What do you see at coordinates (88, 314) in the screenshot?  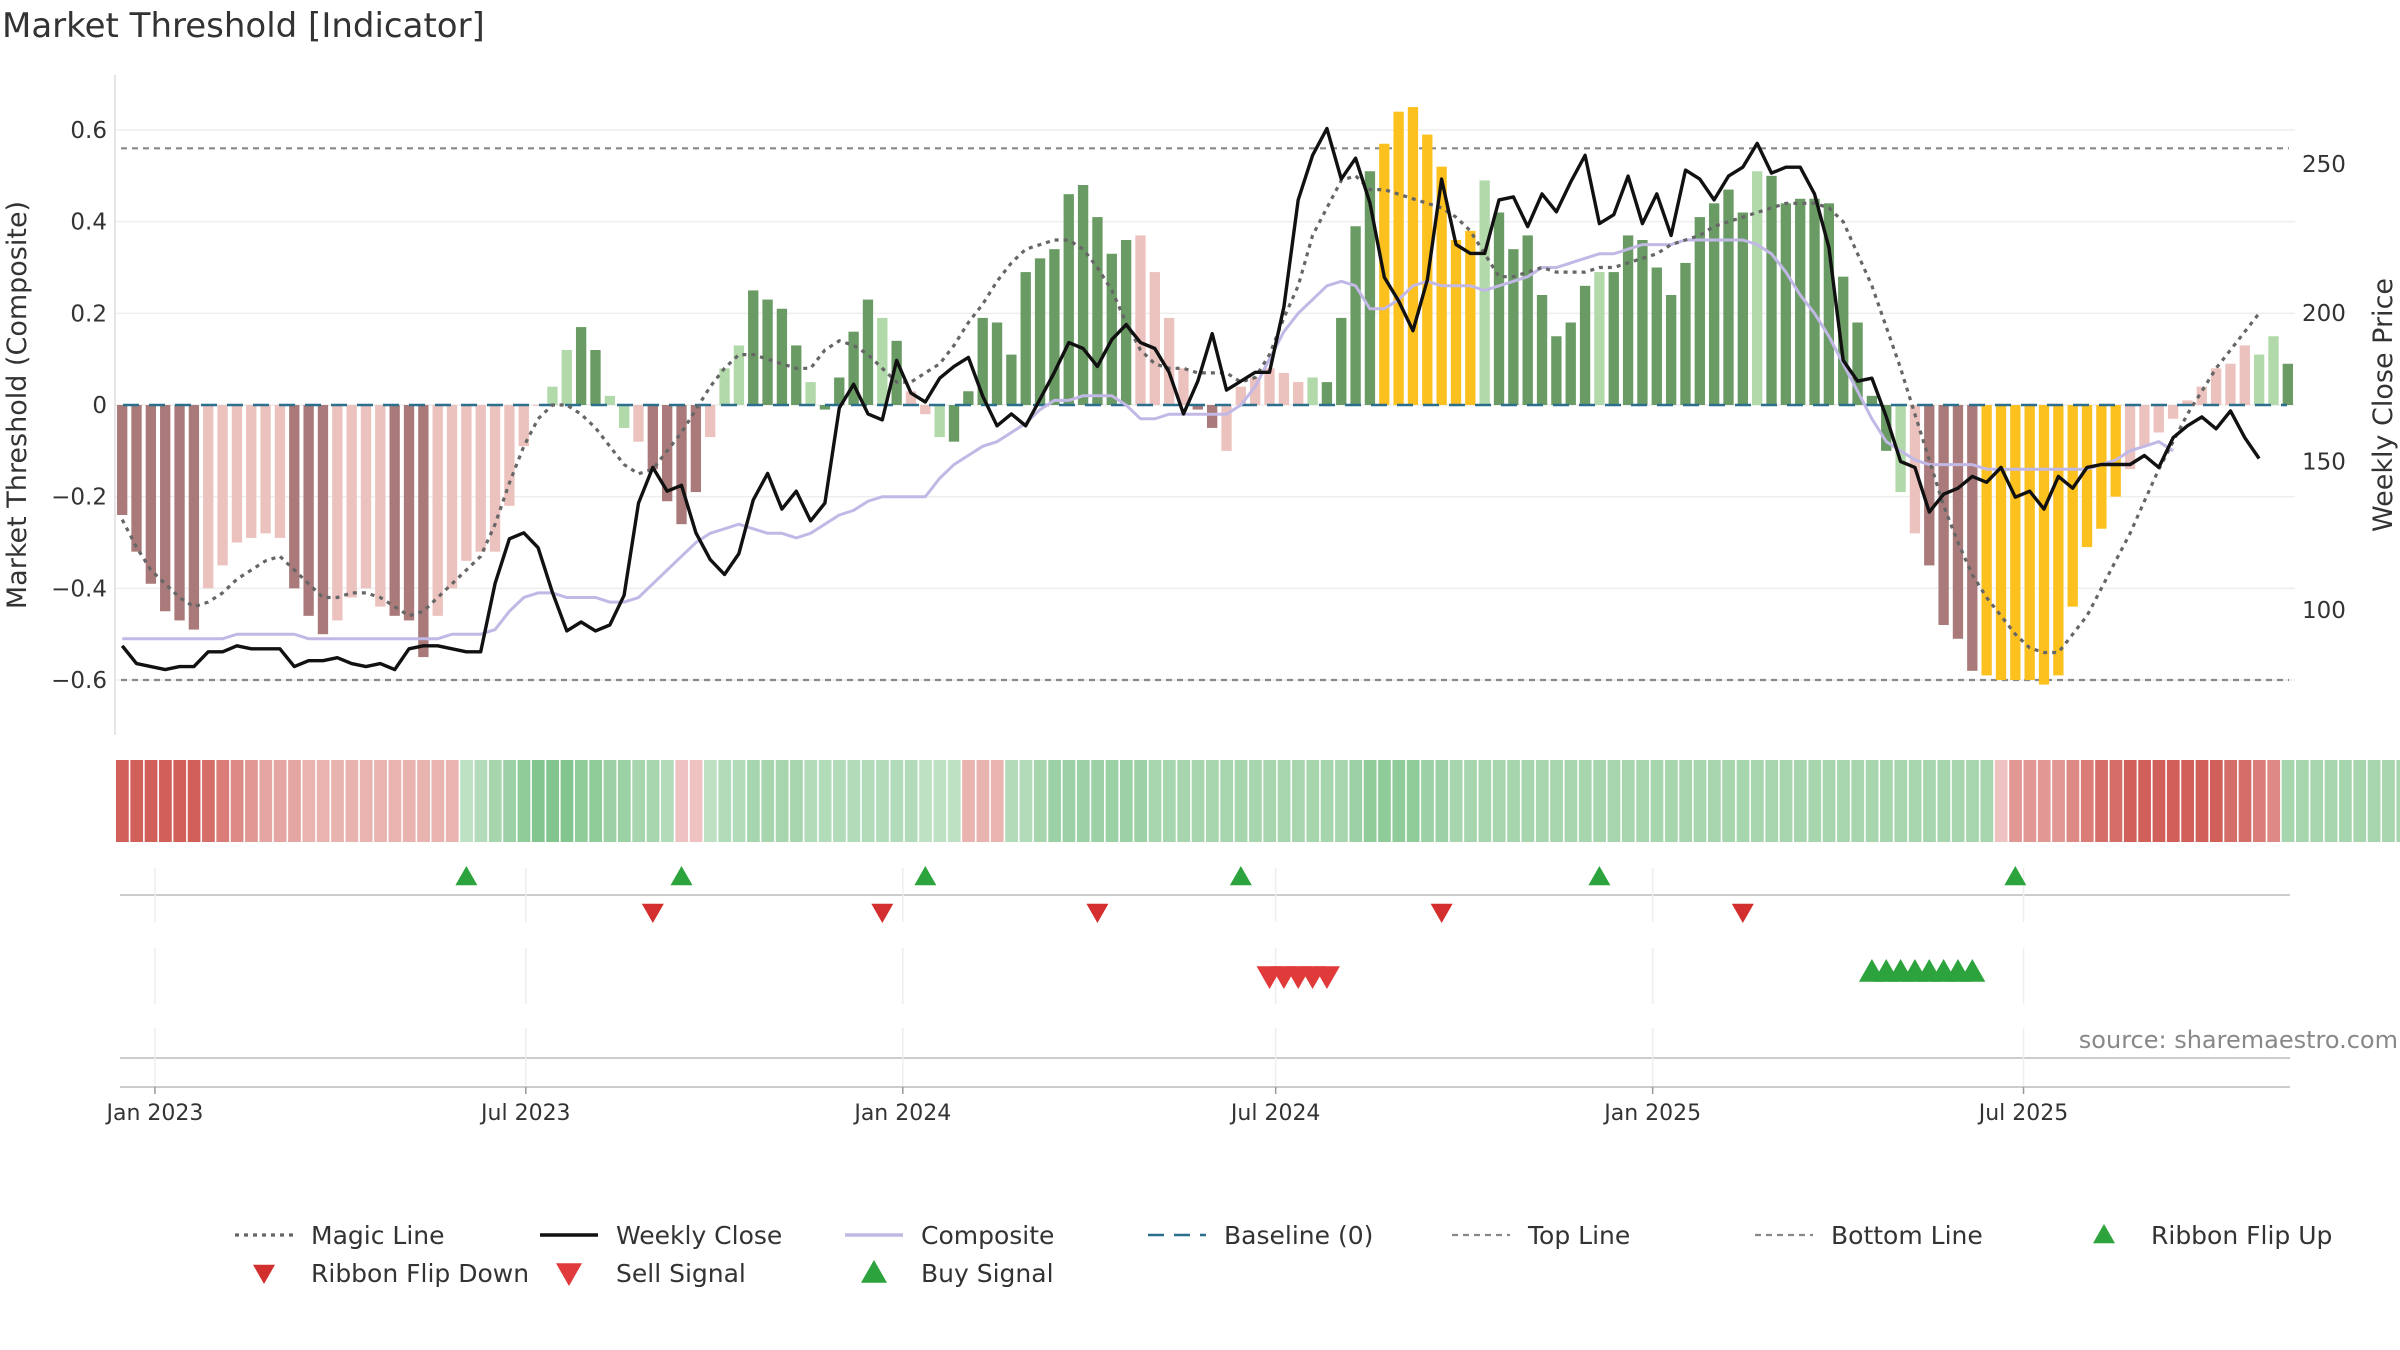 I see `y-tick-left-label: 0.2` at bounding box center [88, 314].